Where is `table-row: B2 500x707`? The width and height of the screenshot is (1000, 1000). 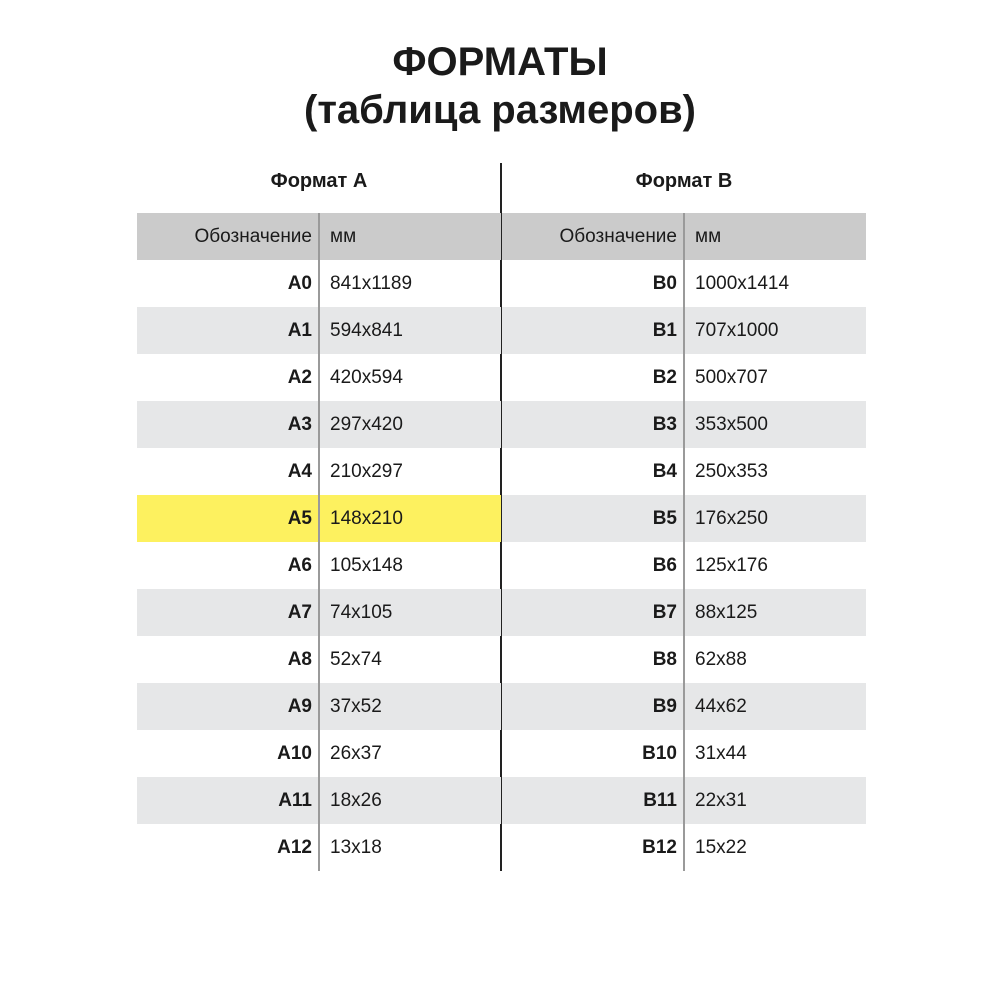
table-row: B2 500x707 is located at coordinates (684, 377).